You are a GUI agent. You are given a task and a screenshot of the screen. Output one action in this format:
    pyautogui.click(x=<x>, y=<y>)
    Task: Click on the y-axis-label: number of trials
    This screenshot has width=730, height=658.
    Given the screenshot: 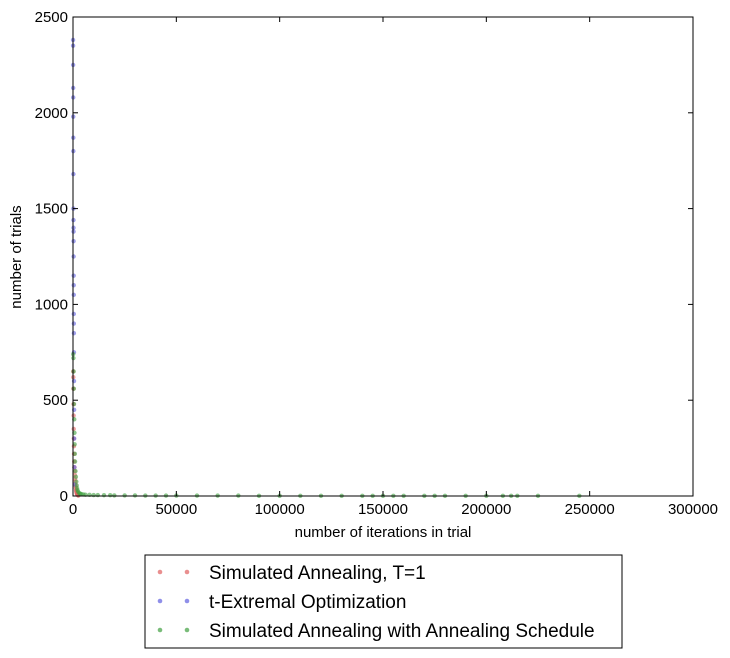 What is the action you would take?
    pyautogui.click(x=16, y=256)
    